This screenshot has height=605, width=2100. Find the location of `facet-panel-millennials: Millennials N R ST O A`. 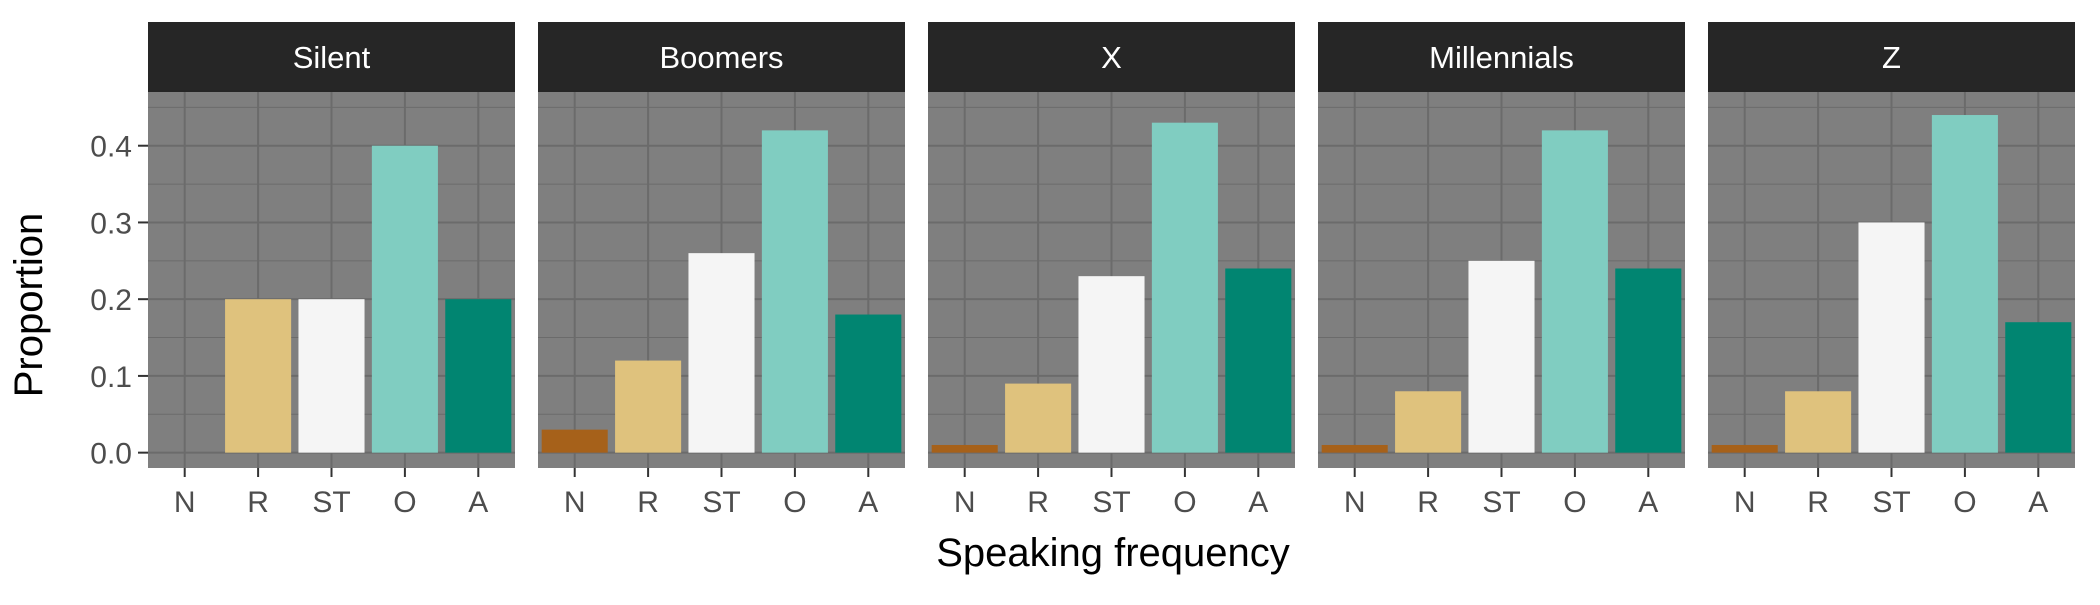

facet-panel-millennials: Millennials N R ST O A is located at coordinates (1501, 270).